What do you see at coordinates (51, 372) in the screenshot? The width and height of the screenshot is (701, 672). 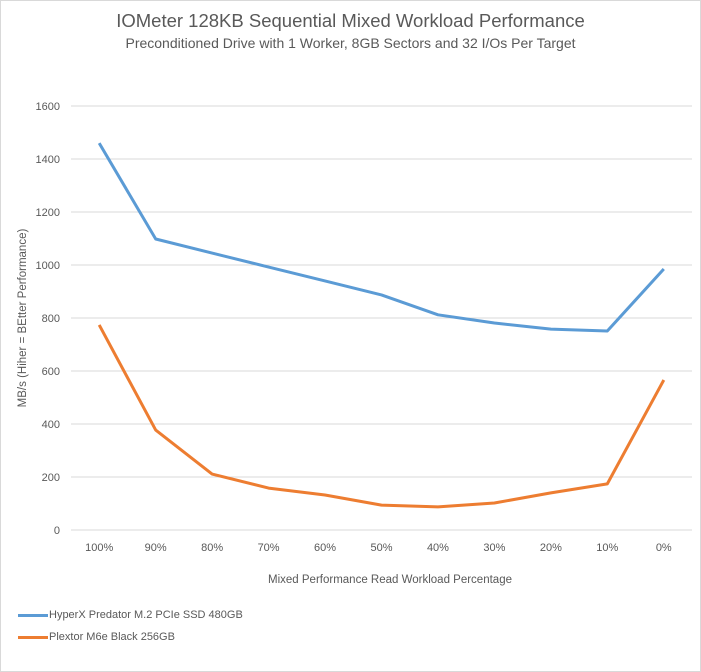 I see `y-tick-label: 600` at bounding box center [51, 372].